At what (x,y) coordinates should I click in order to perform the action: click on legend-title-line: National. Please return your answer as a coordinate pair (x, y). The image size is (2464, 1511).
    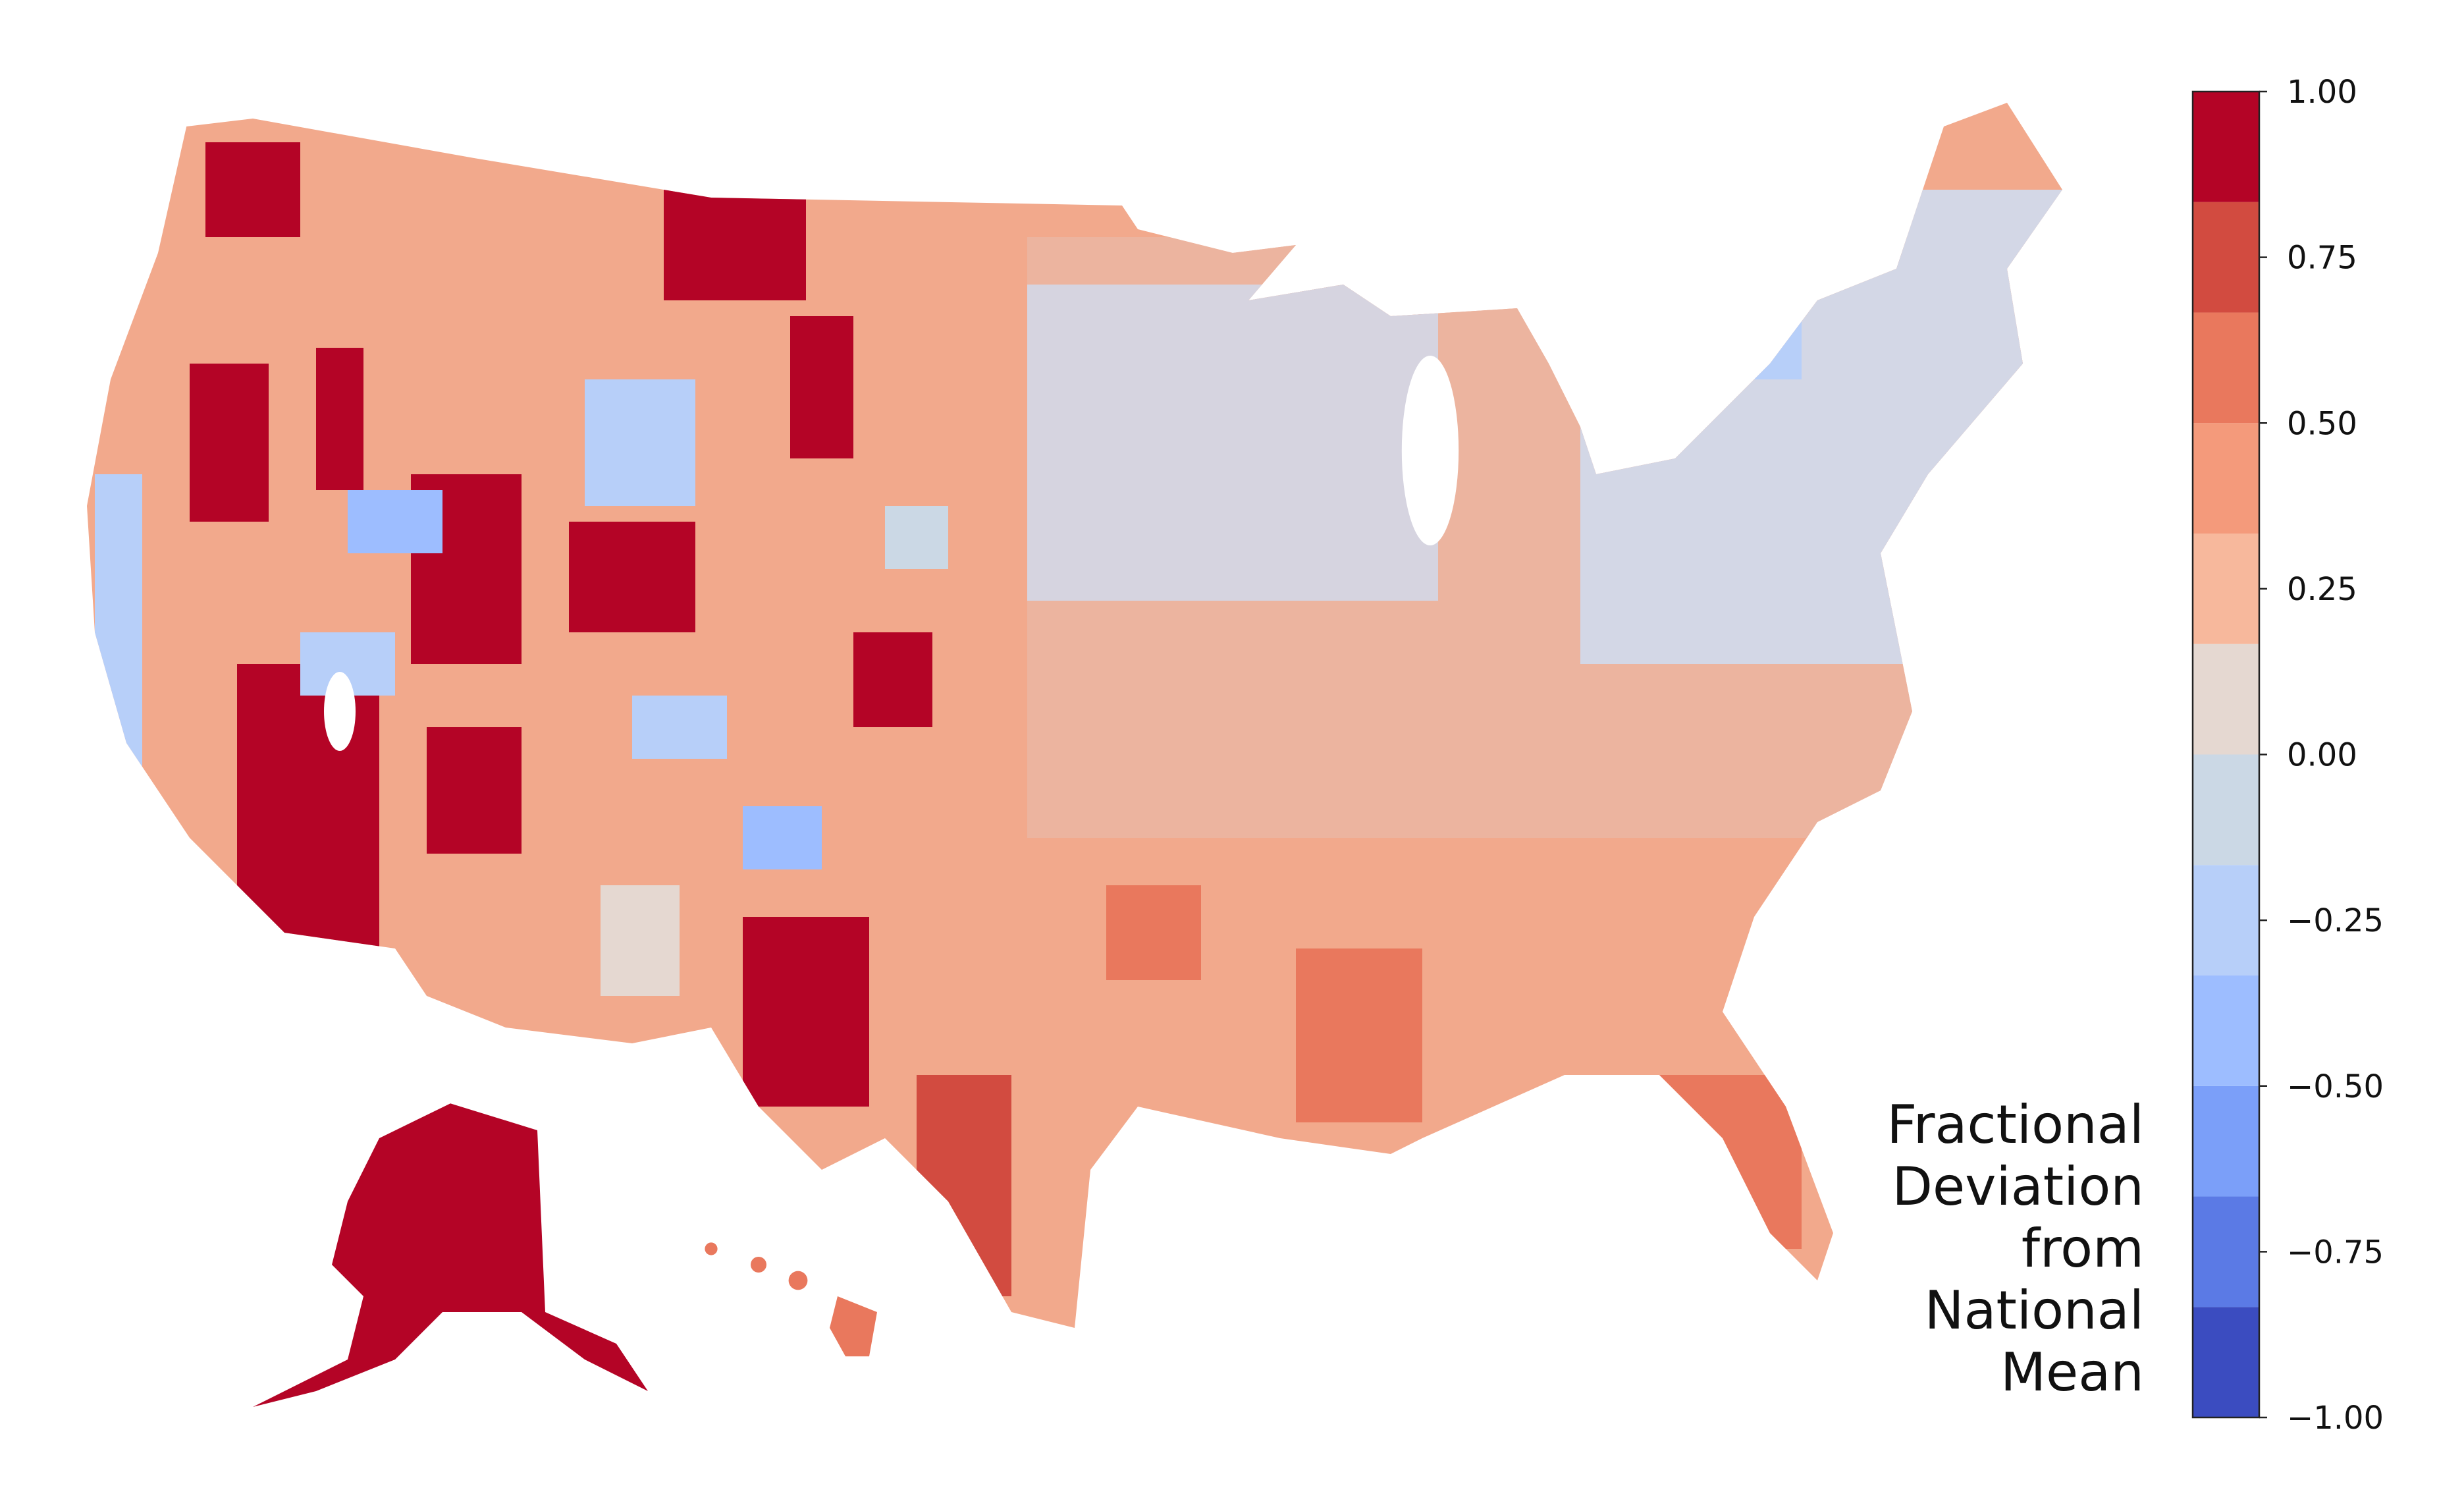
    Looking at the image, I should click on (2034, 1310).